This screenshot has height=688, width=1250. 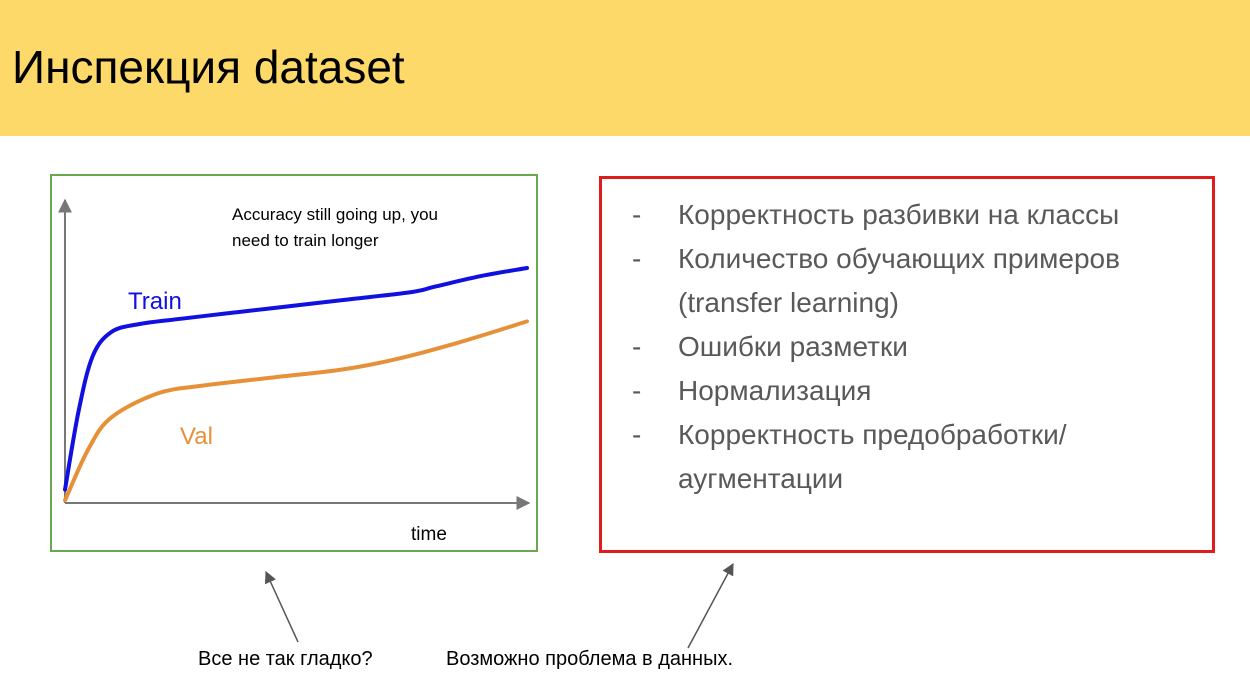 I want to click on checklist-item: - Корректность предобработки/аугментации, so click(x=912, y=457).